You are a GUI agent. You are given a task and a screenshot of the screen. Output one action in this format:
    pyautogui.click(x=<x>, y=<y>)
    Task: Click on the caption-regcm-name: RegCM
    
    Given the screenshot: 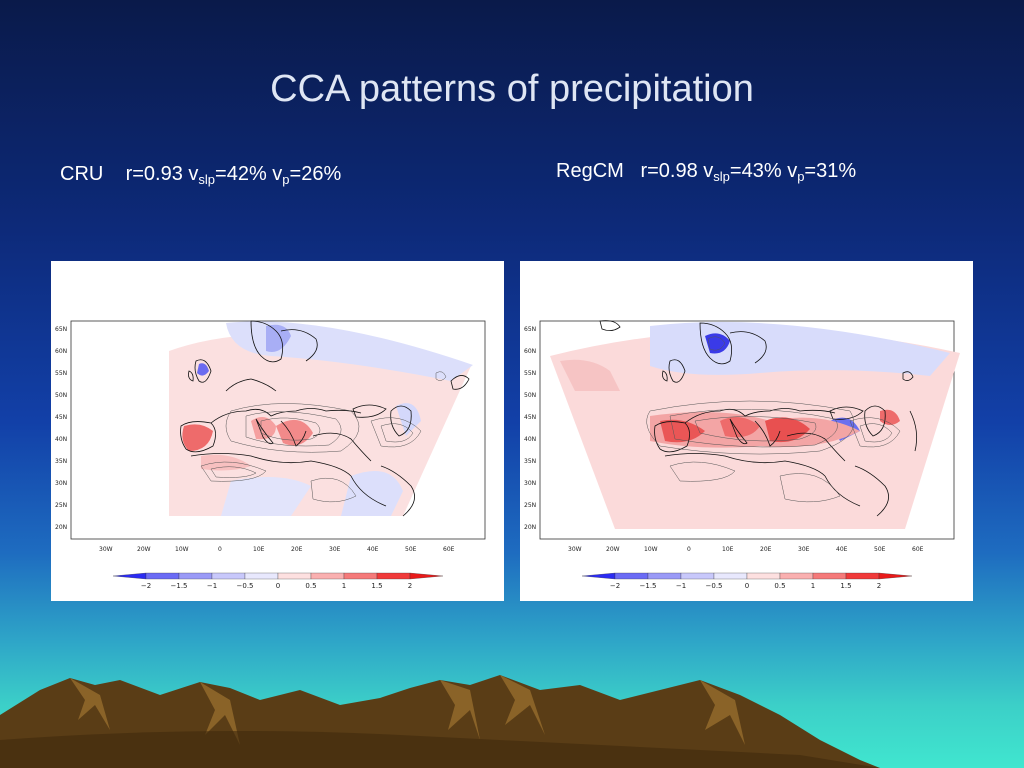 What is the action you would take?
    pyautogui.click(x=590, y=171)
    